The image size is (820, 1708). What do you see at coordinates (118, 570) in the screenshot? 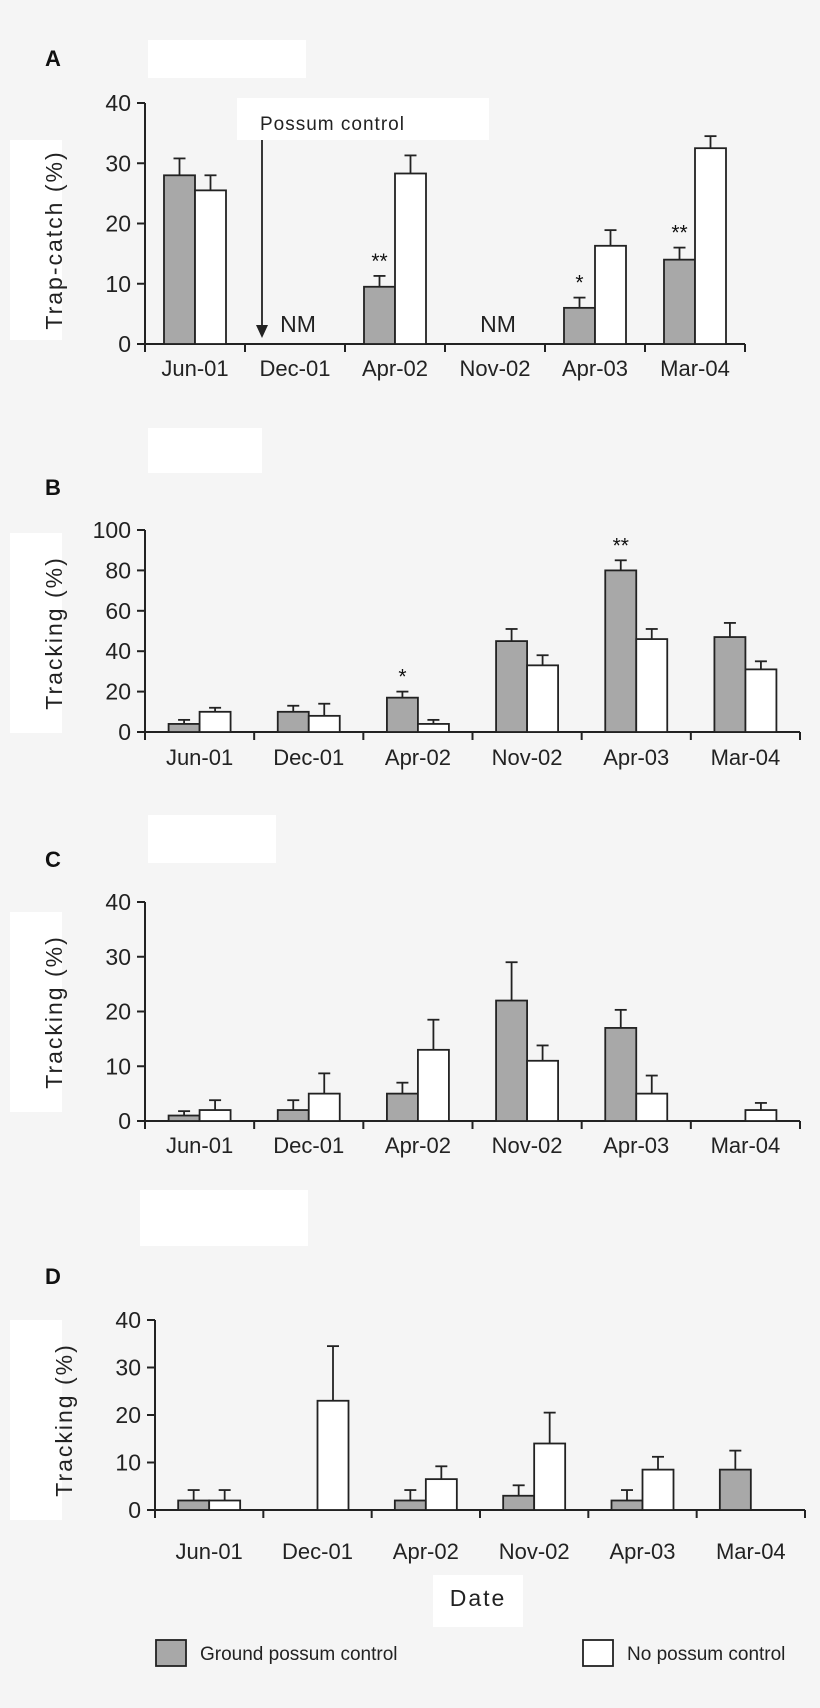
I see `y-tick-label: 80` at bounding box center [118, 570].